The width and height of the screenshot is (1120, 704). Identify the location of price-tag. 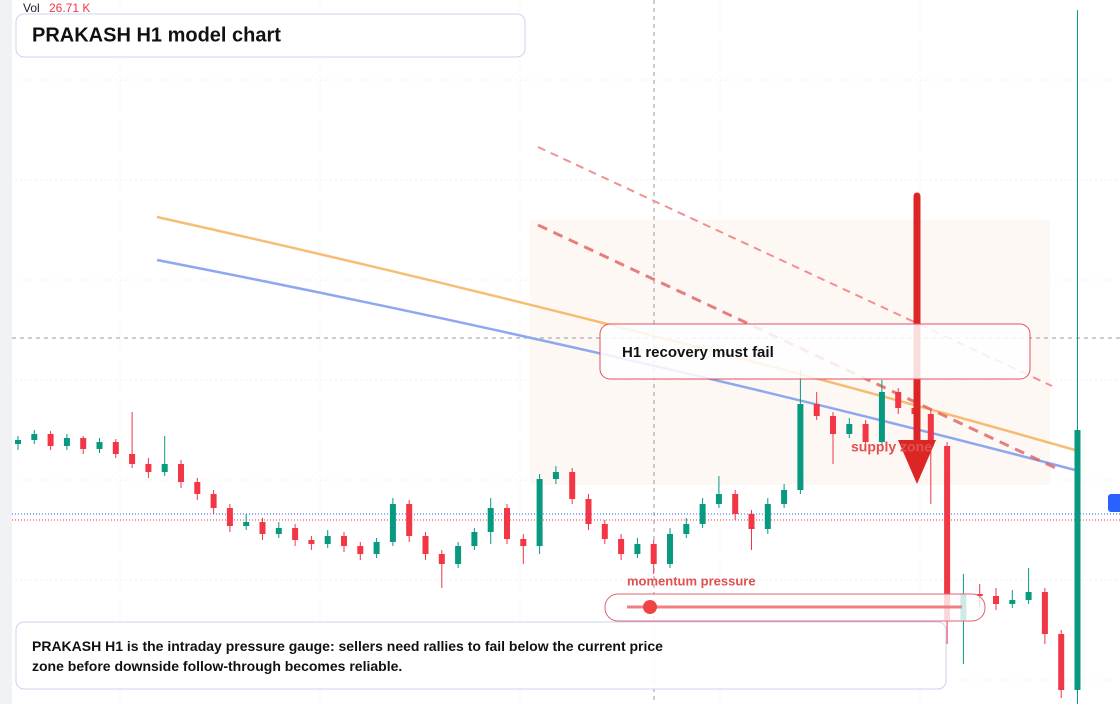
(1114, 503).